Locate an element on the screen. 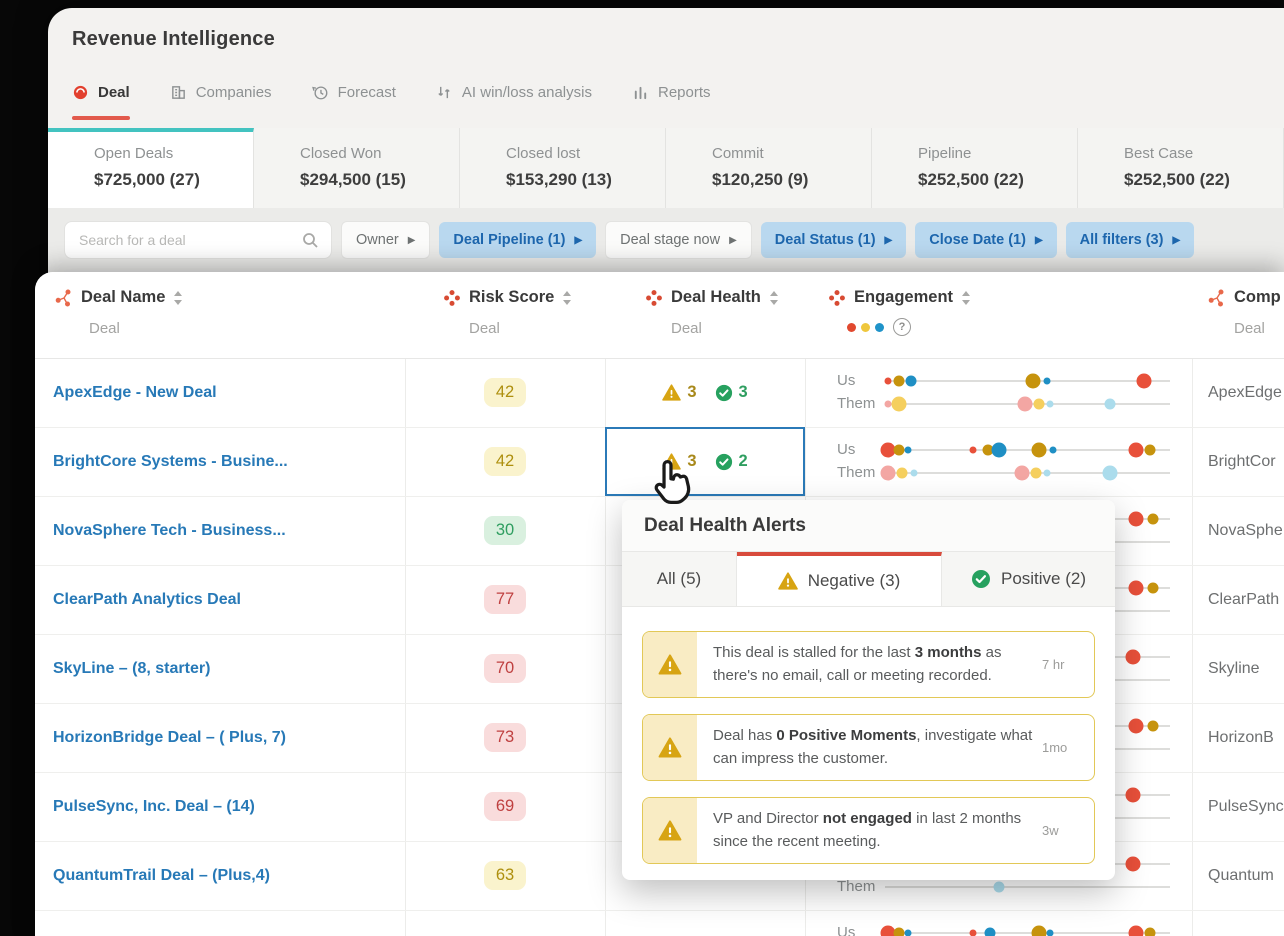  card-open-deals: Open Deals $725,000 (27) is located at coordinates (151, 168).